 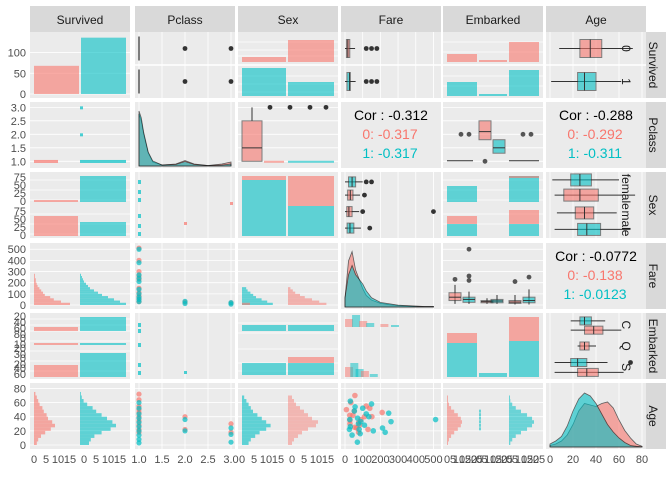 I want to click on x-tick-survived: 10, so click(x=108, y=460).